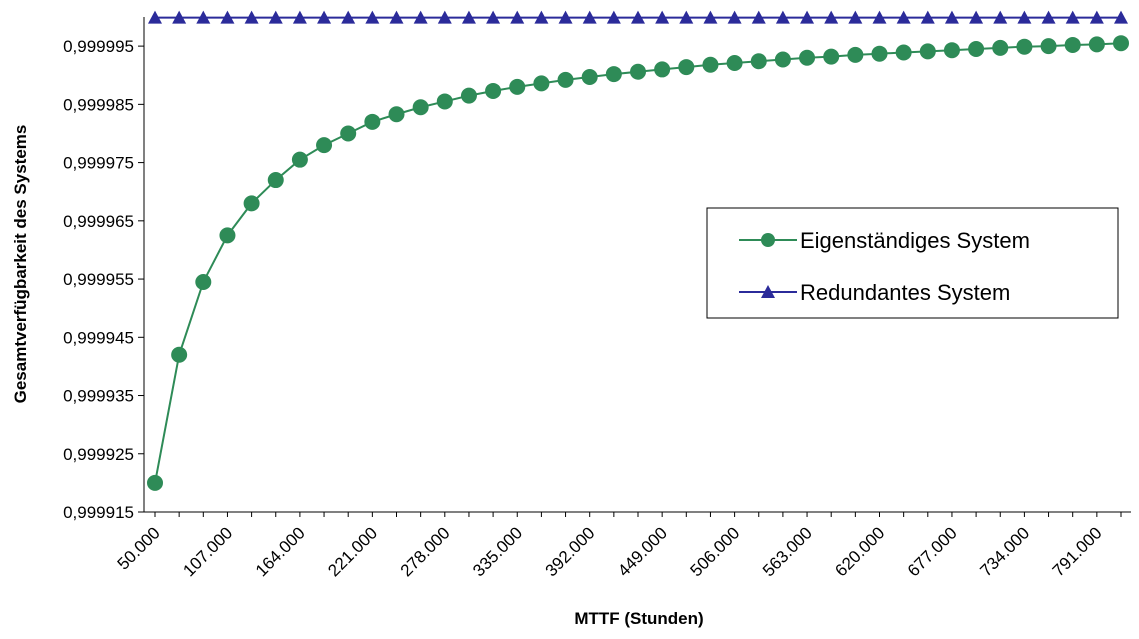  Describe the element at coordinates (98, 279) in the screenshot. I see `y-tick-label: 0,999955` at that location.